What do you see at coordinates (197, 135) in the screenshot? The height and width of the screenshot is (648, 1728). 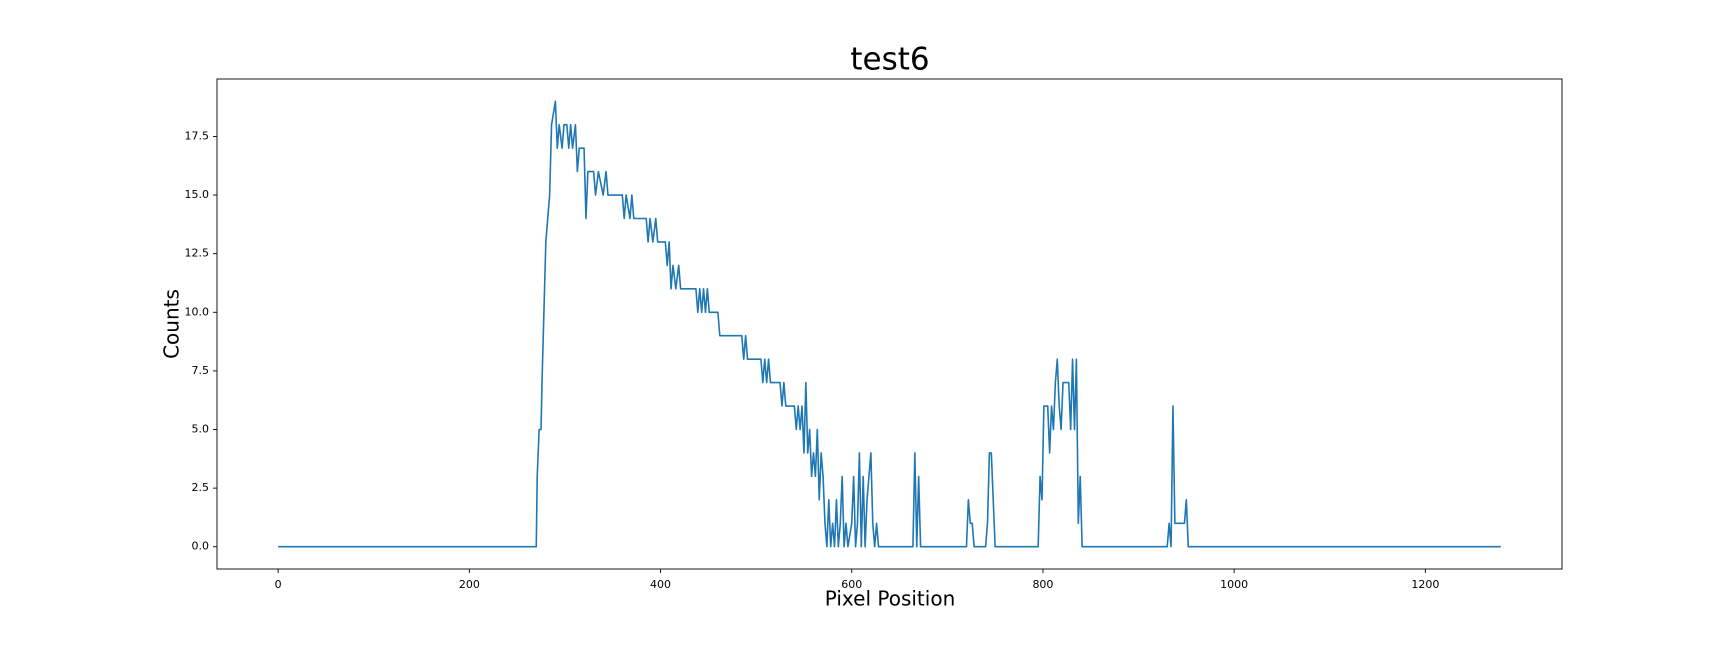 I see `y-tick-label: 17.5` at bounding box center [197, 135].